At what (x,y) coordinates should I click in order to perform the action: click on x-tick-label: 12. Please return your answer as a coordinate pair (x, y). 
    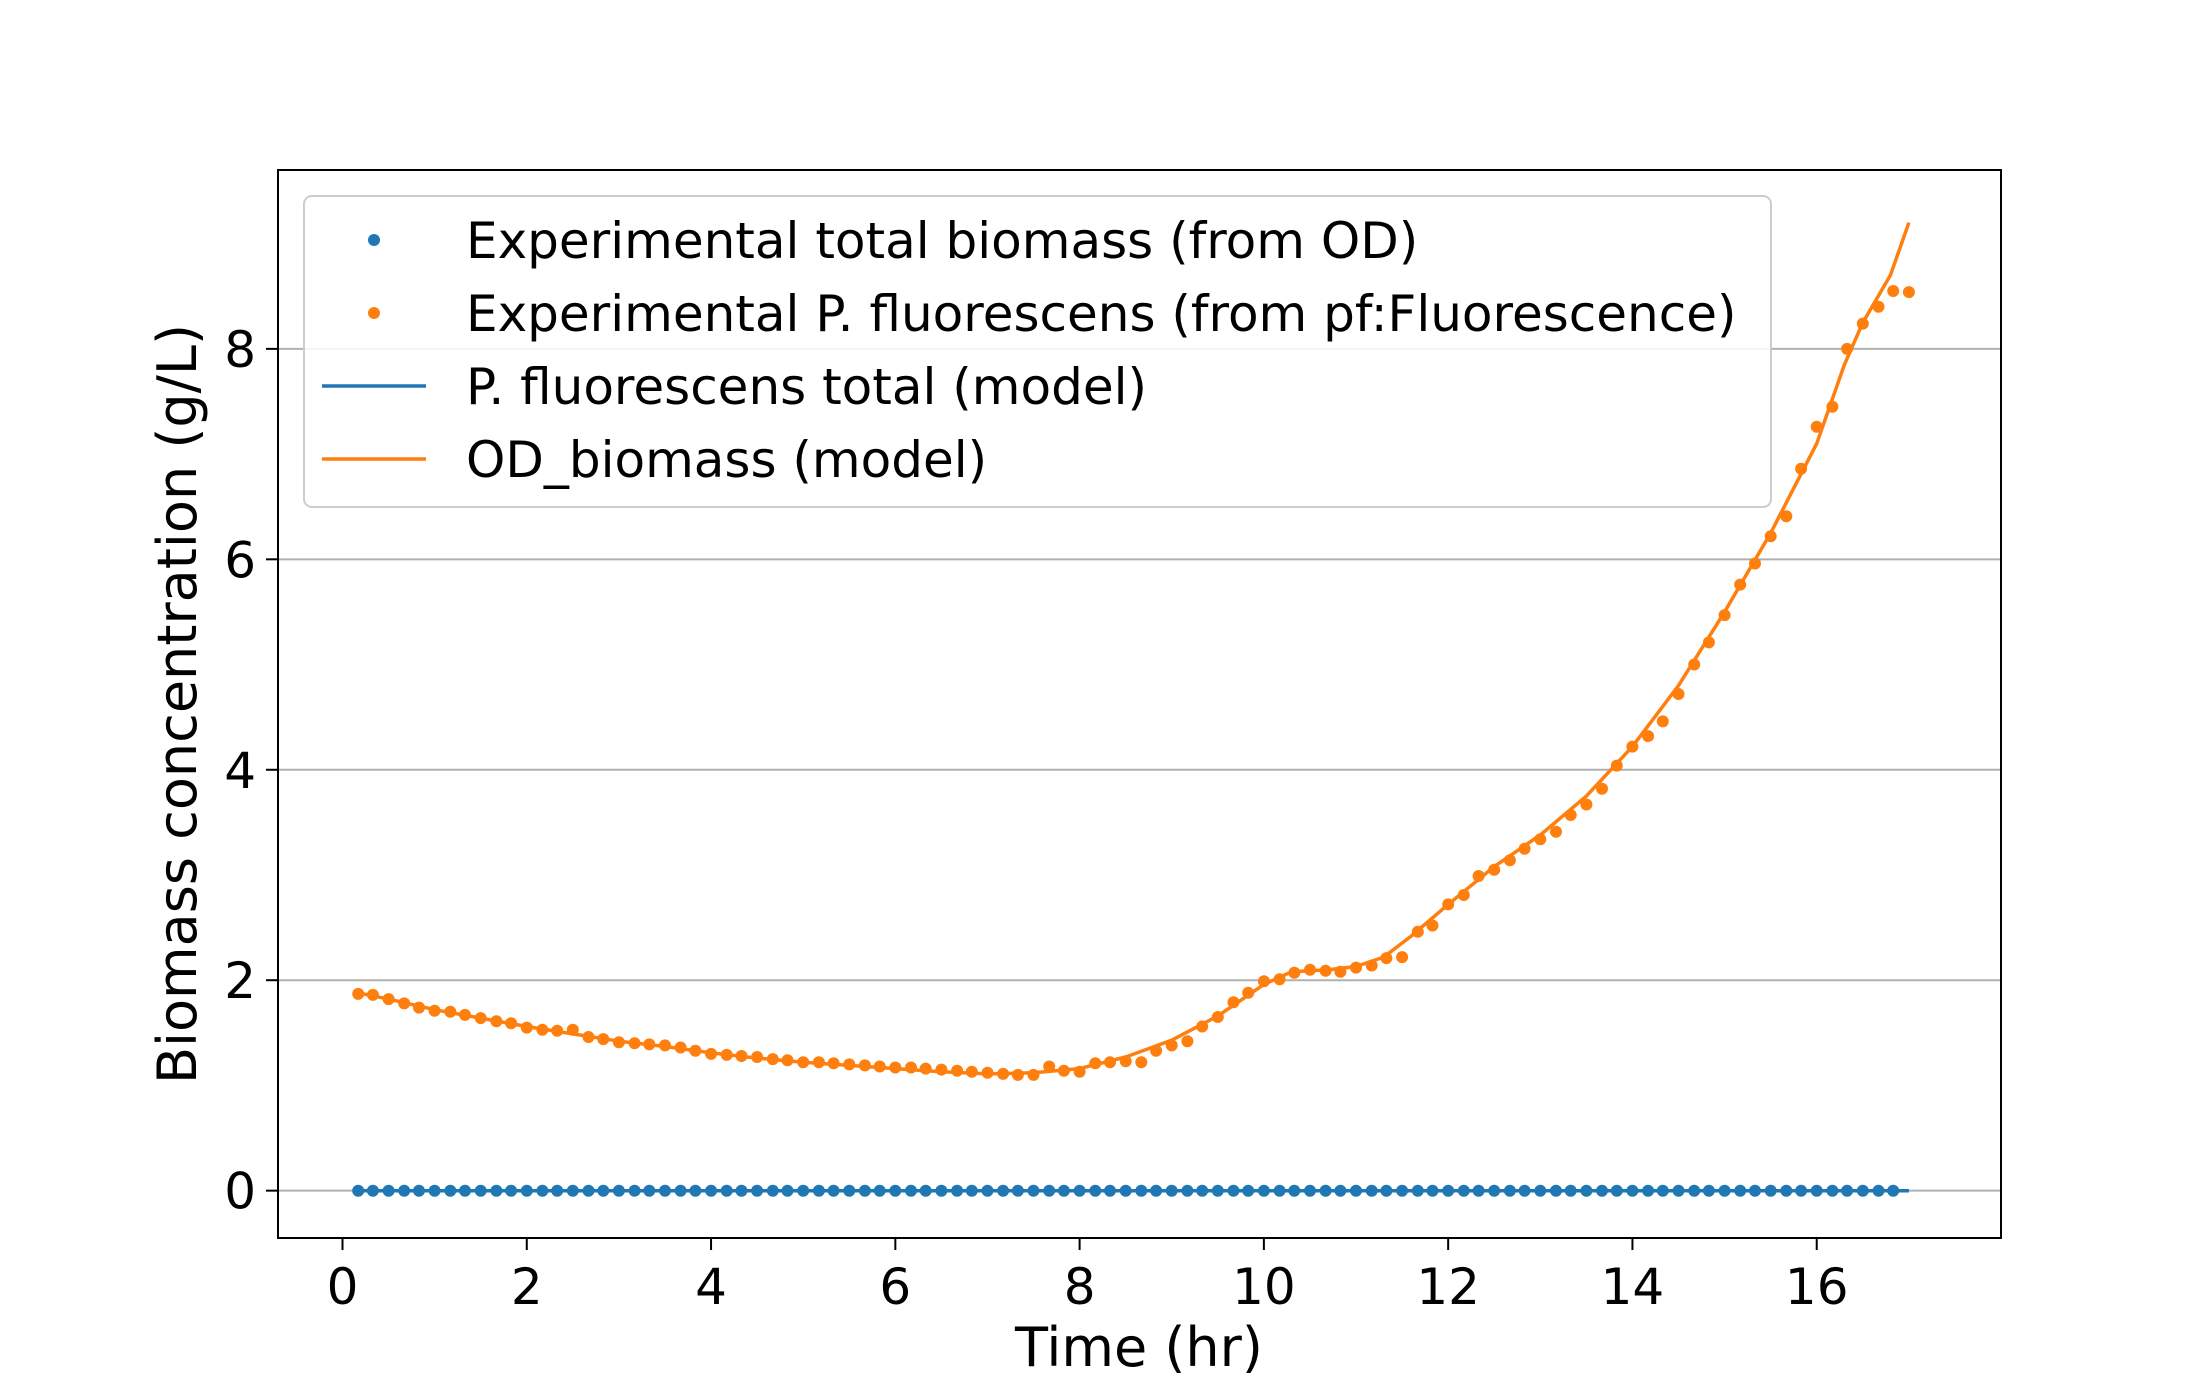
    Looking at the image, I should click on (1448, 1287).